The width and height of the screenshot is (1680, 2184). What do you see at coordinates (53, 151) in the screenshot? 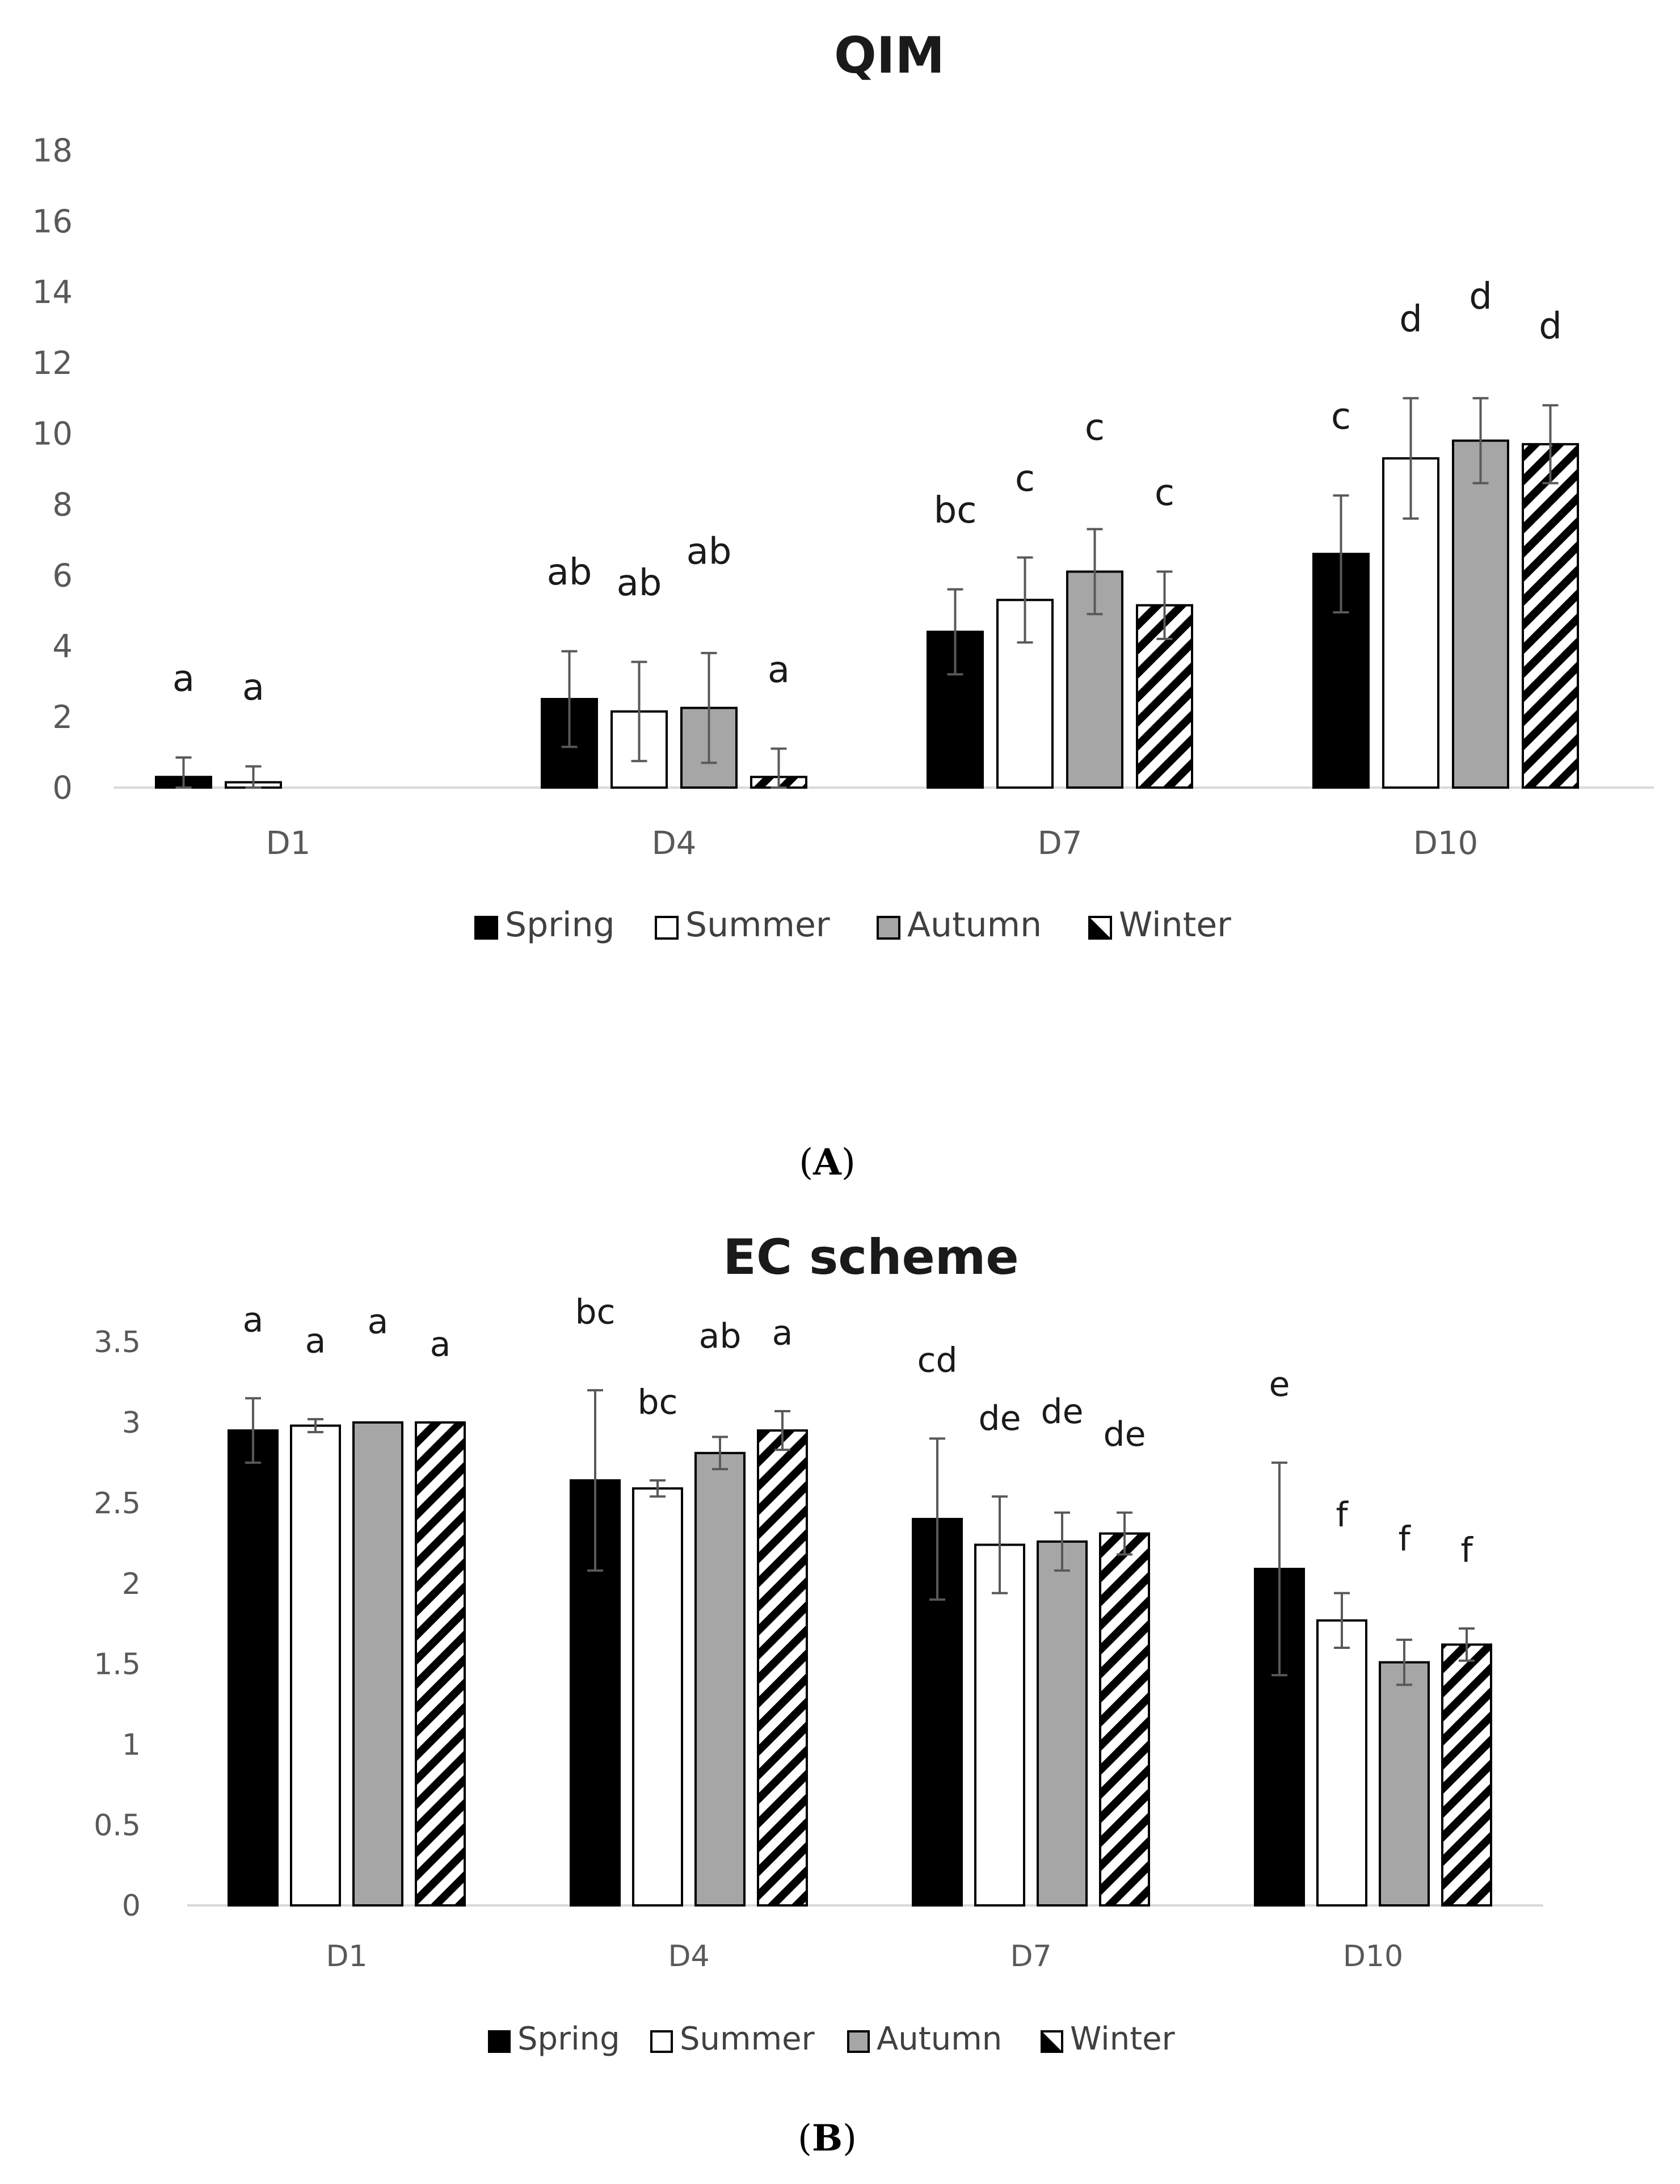
I see `y-tick-label: 18` at bounding box center [53, 151].